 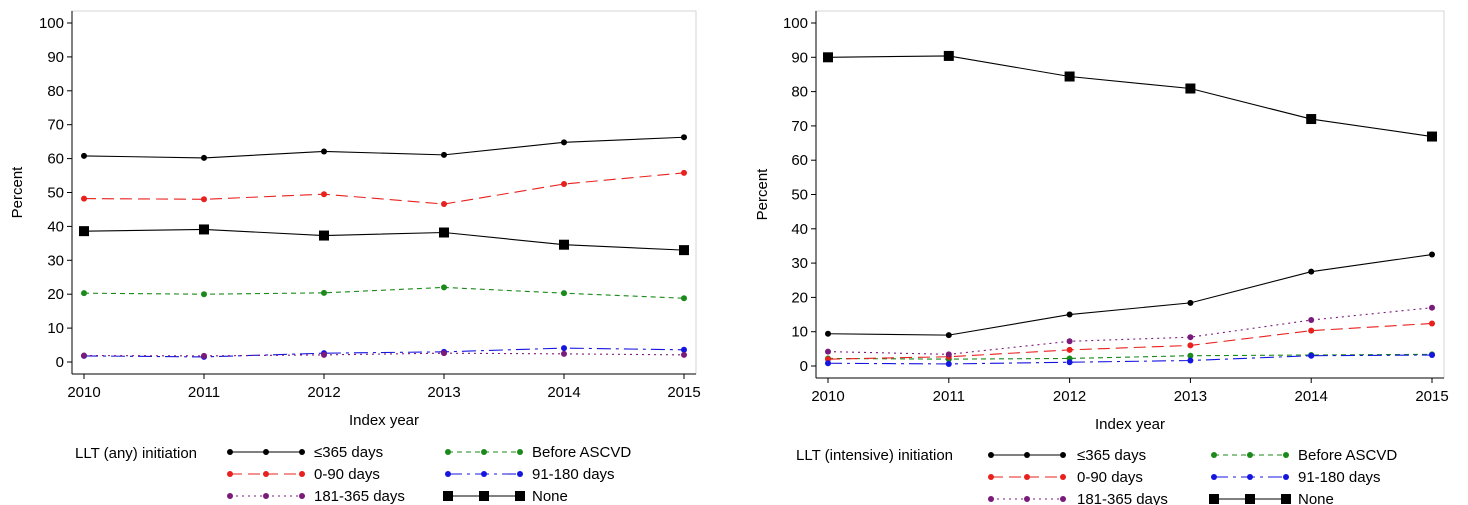 What do you see at coordinates (83, 392) in the screenshot?
I see `x-tick-label: 2010` at bounding box center [83, 392].